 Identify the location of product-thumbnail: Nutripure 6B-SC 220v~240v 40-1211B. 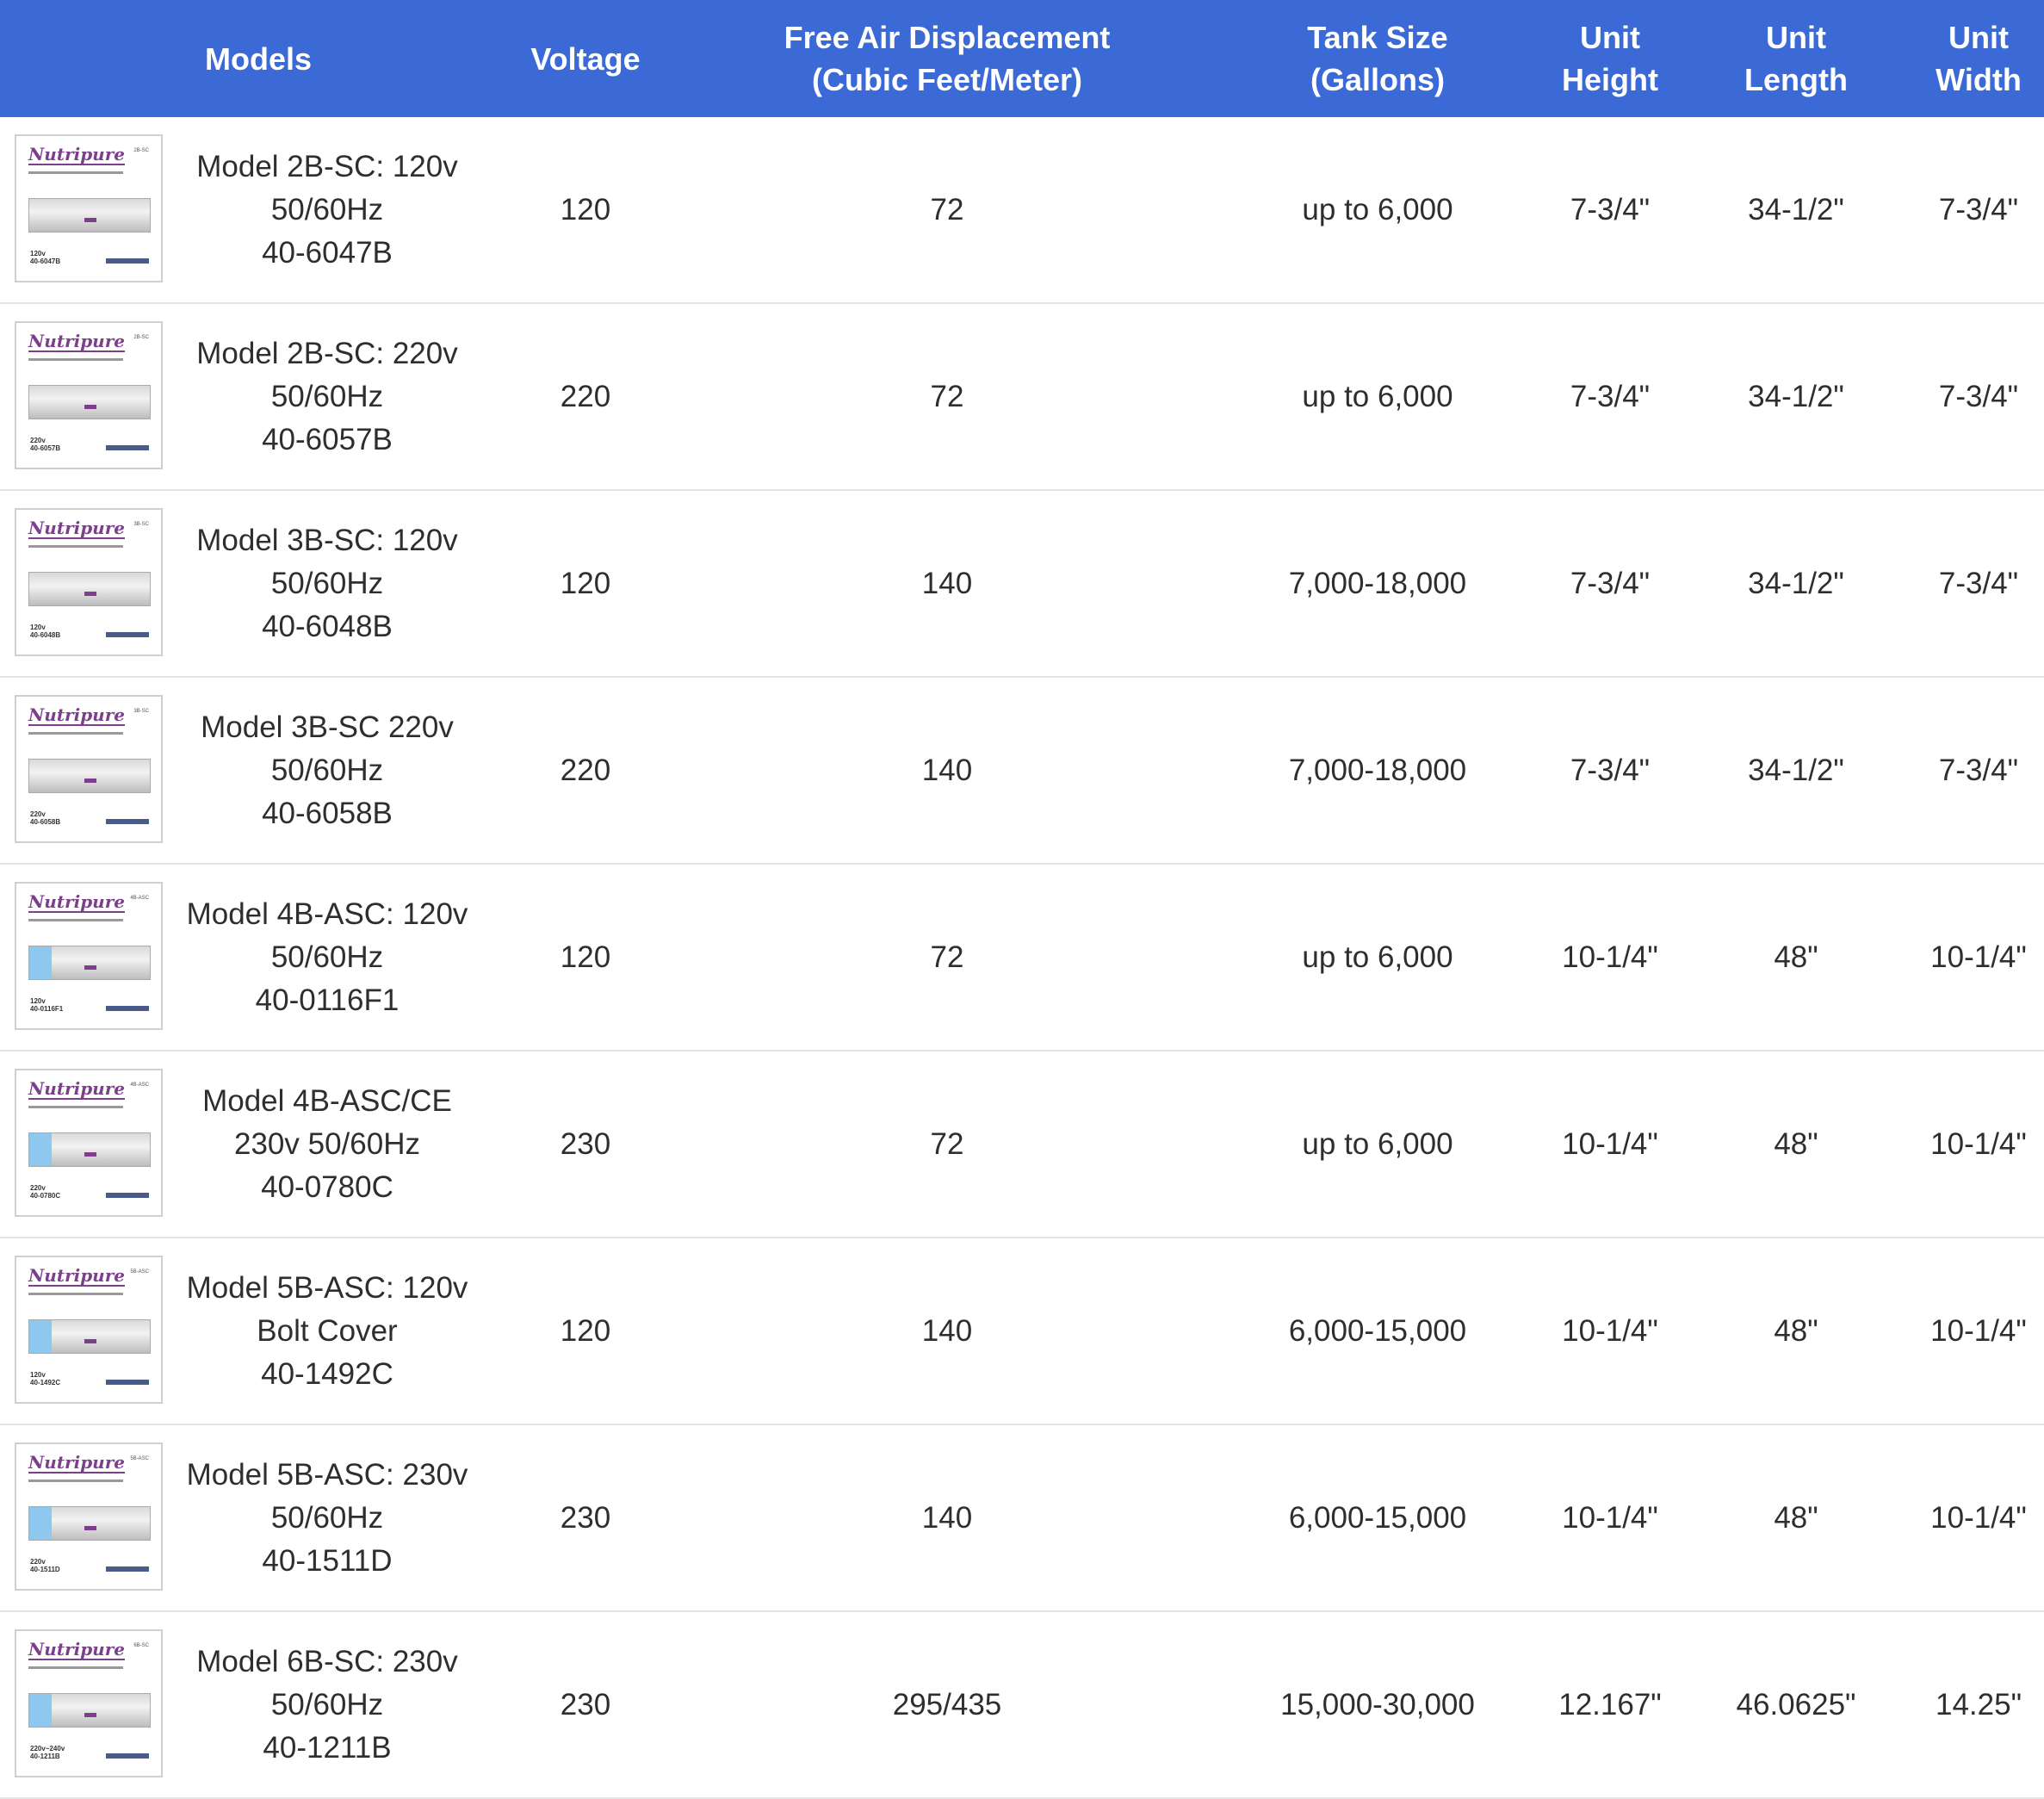
(89, 1703).